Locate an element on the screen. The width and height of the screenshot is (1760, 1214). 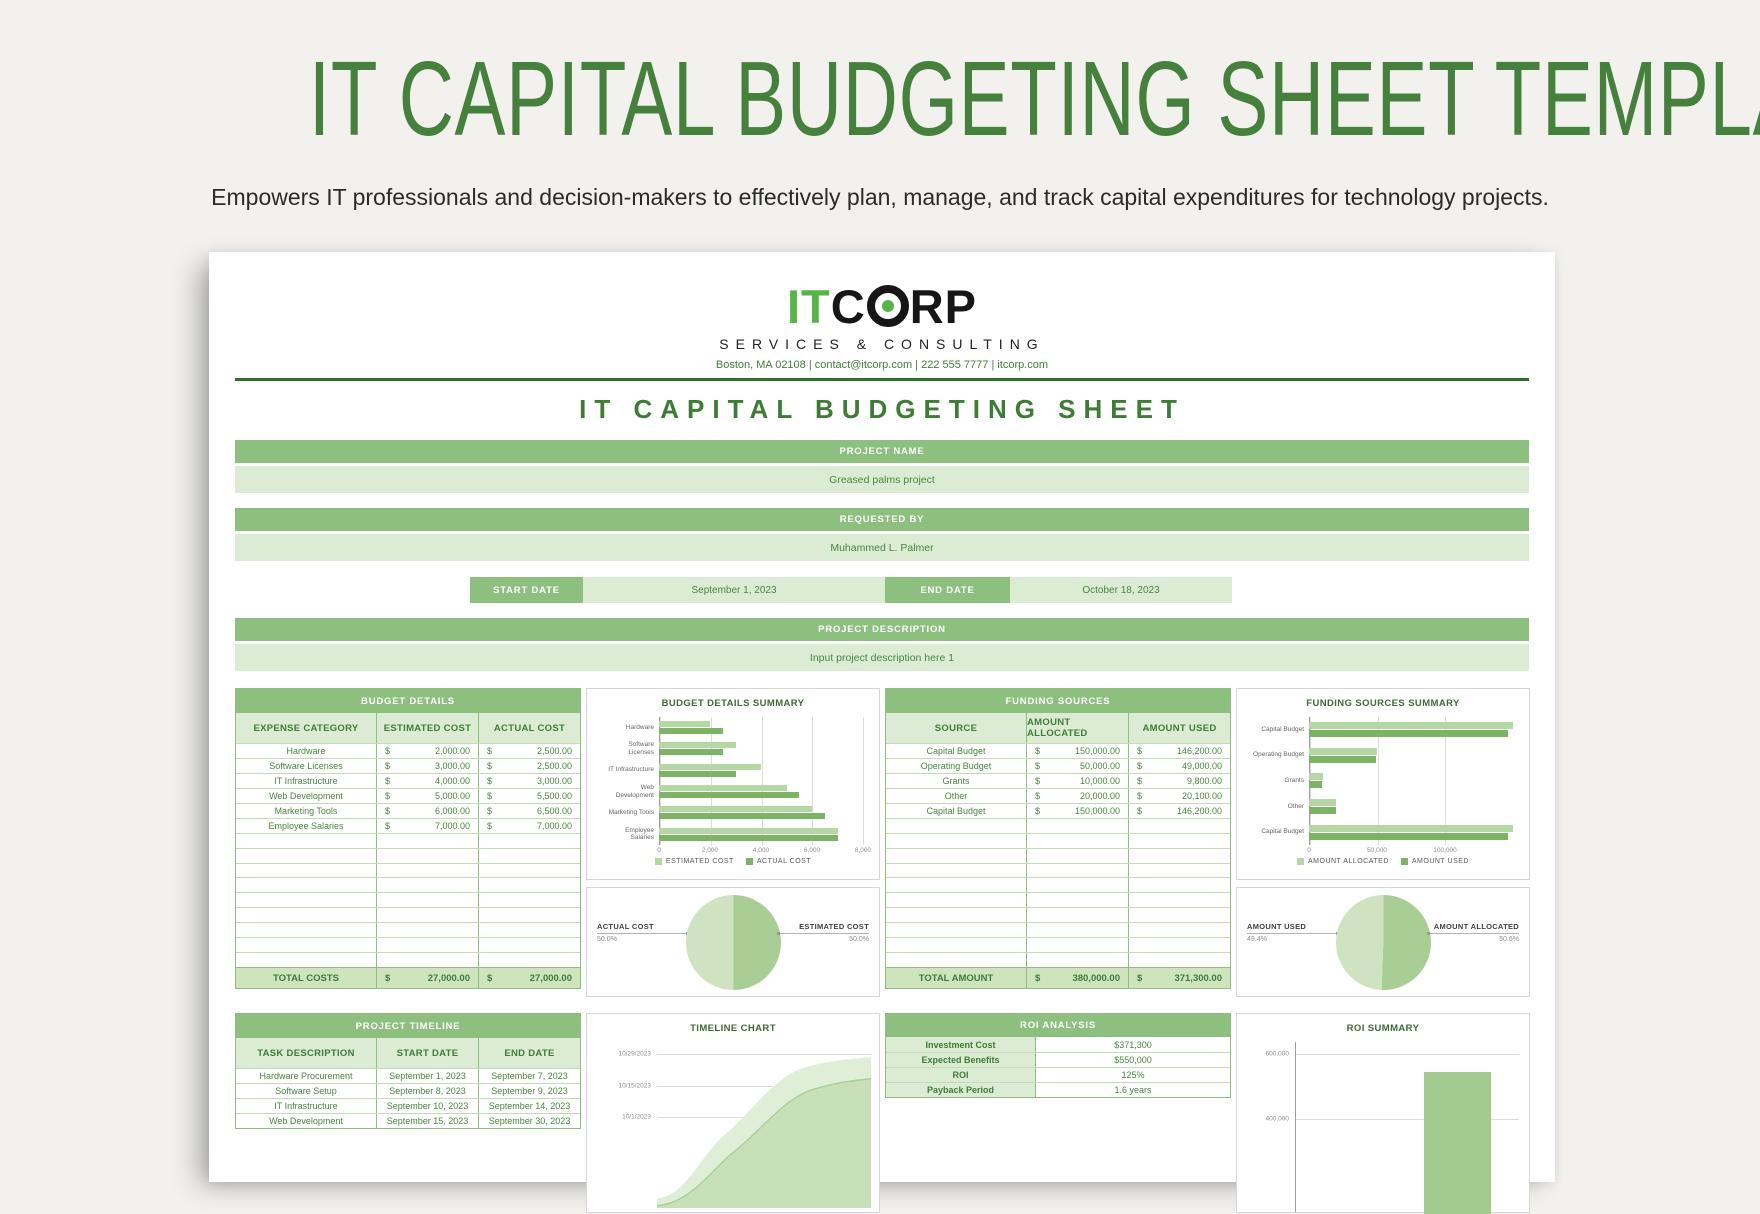
axis-tick-label: 10/29/2023 is located at coordinates (634, 1054).